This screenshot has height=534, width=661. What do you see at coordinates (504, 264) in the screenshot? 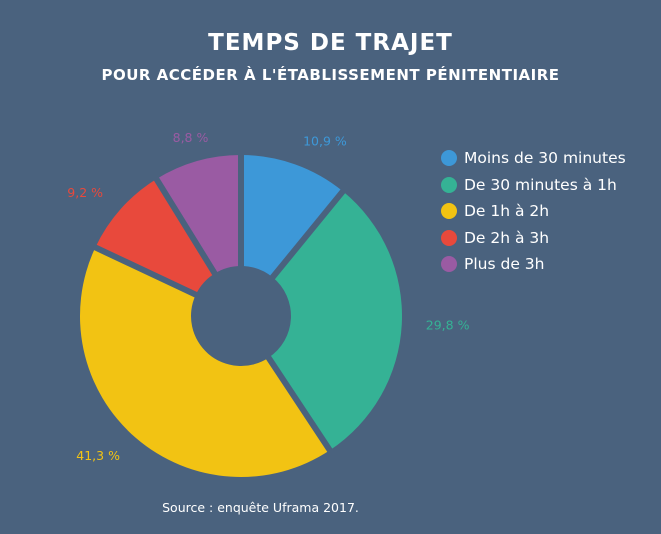
I see `legend-label: Plus de 3h` at bounding box center [504, 264].